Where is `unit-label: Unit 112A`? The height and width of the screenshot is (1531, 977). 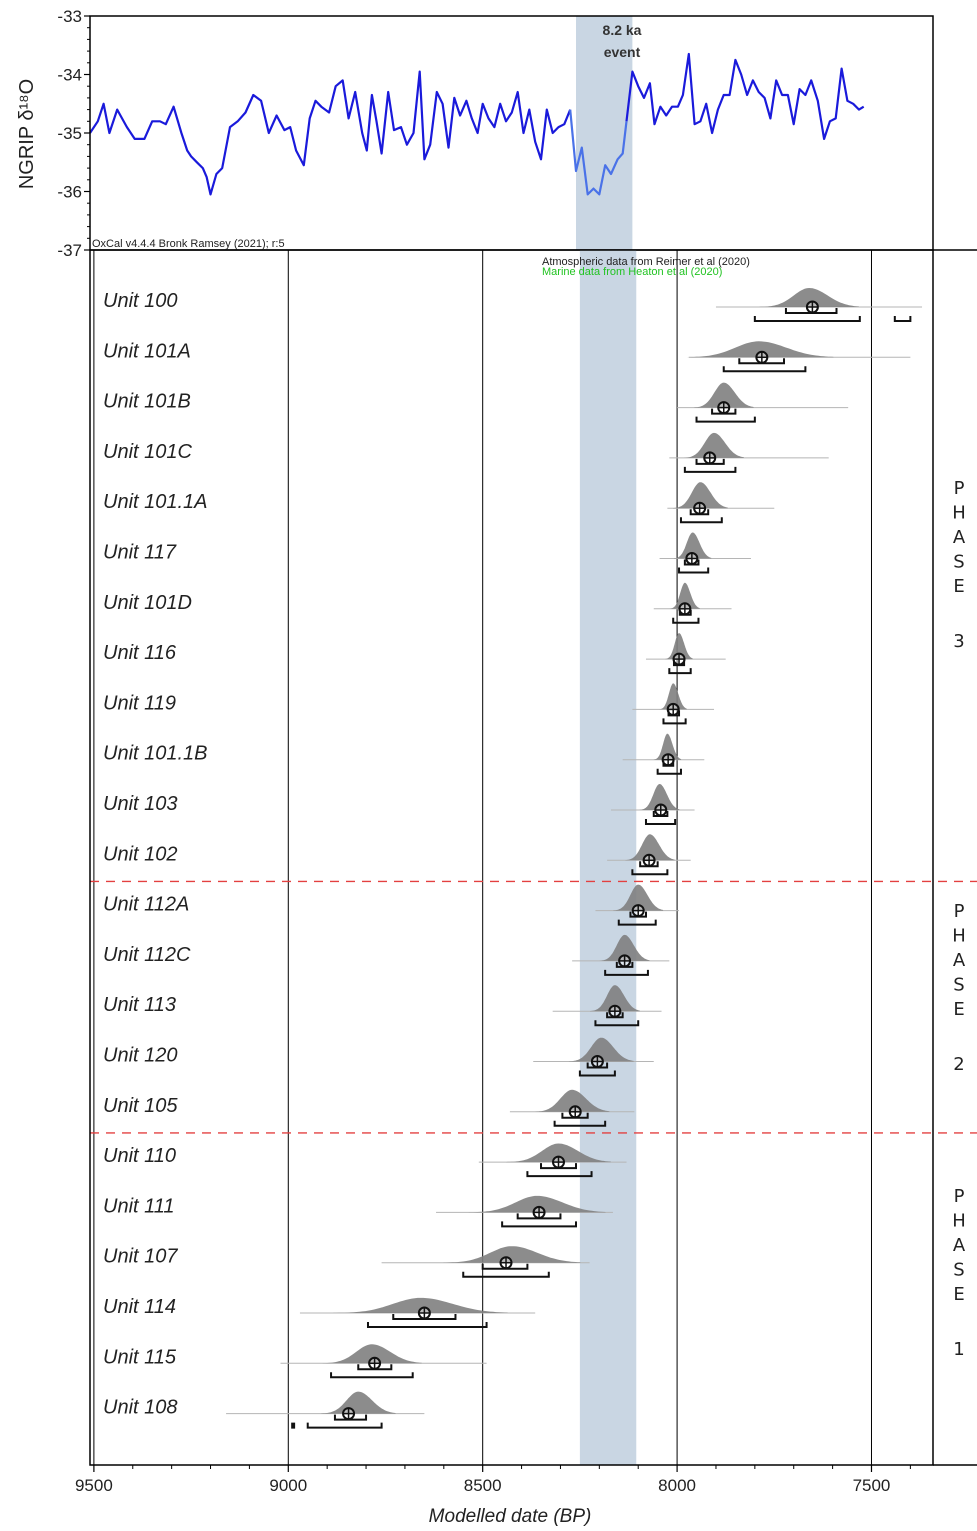
unit-label: Unit 112A is located at coordinates (146, 905).